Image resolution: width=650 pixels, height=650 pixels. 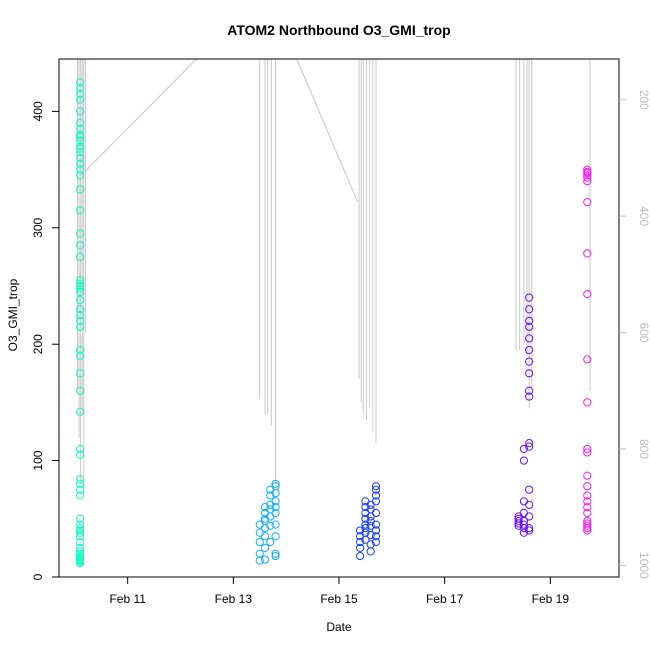 What do you see at coordinates (643, 100) in the screenshot?
I see `y2-tick-label: 200` at bounding box center [643, 100].